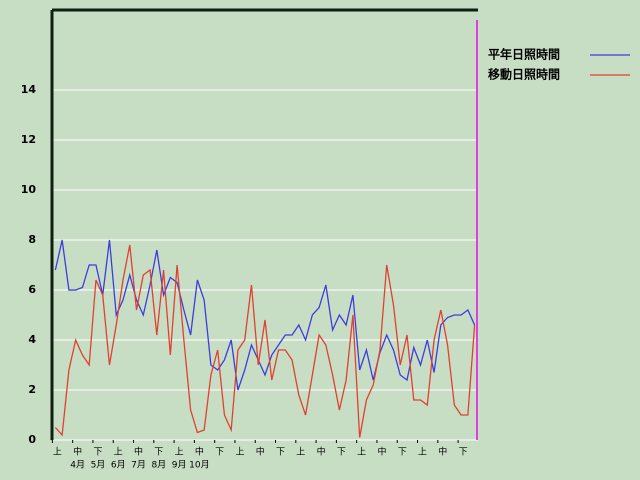 The image size is (640, 480). Describe the element at coordinates (32, 339) in the screenshot. I see `y-tick-label: 4` at that location.